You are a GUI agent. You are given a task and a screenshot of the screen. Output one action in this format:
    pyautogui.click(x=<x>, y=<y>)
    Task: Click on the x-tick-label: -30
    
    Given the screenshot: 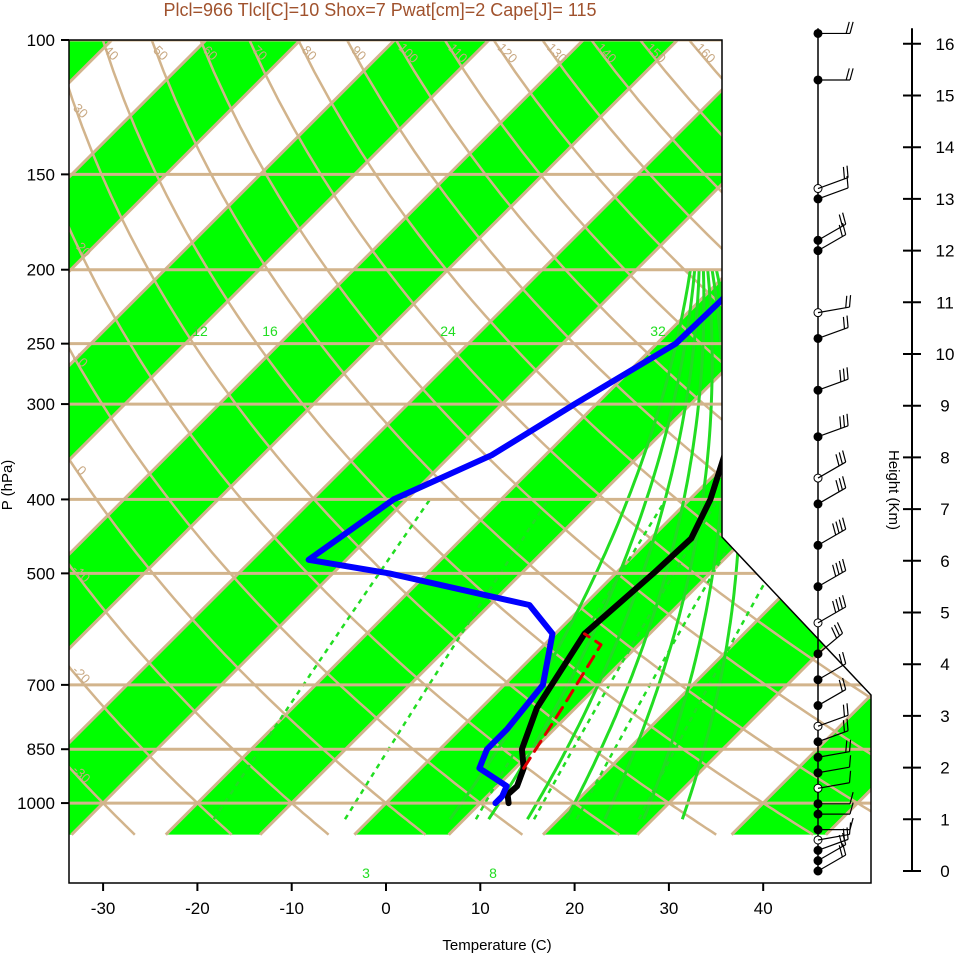 What is the action you would take?
    pyautogui.click(x=103, y=908)
    